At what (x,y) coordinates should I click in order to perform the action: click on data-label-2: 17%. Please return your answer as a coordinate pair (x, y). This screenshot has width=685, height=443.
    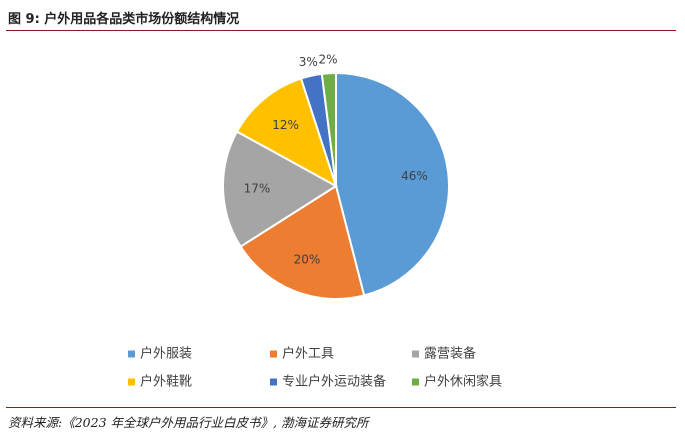
    Looking at the image, I should click on (257, 189).